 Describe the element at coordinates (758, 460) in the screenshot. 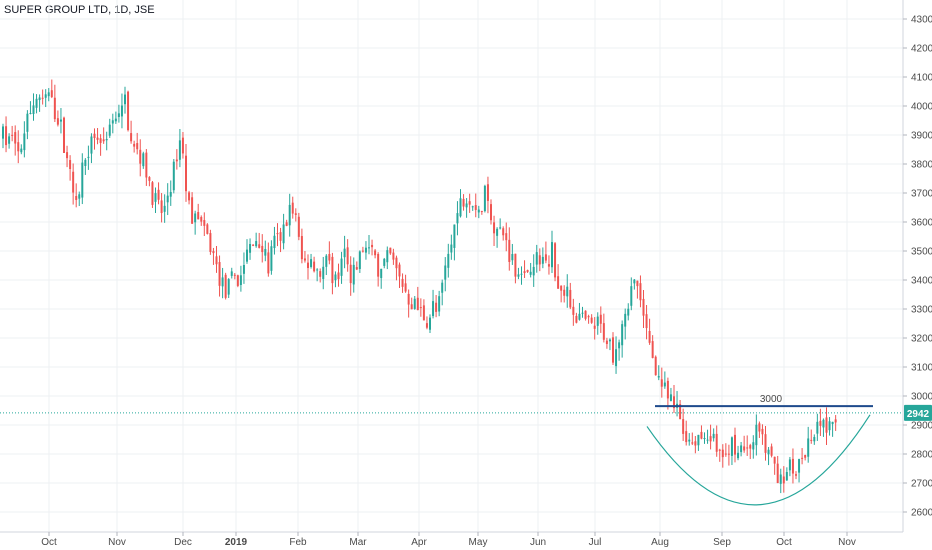

I see `cup-arc` at that location.